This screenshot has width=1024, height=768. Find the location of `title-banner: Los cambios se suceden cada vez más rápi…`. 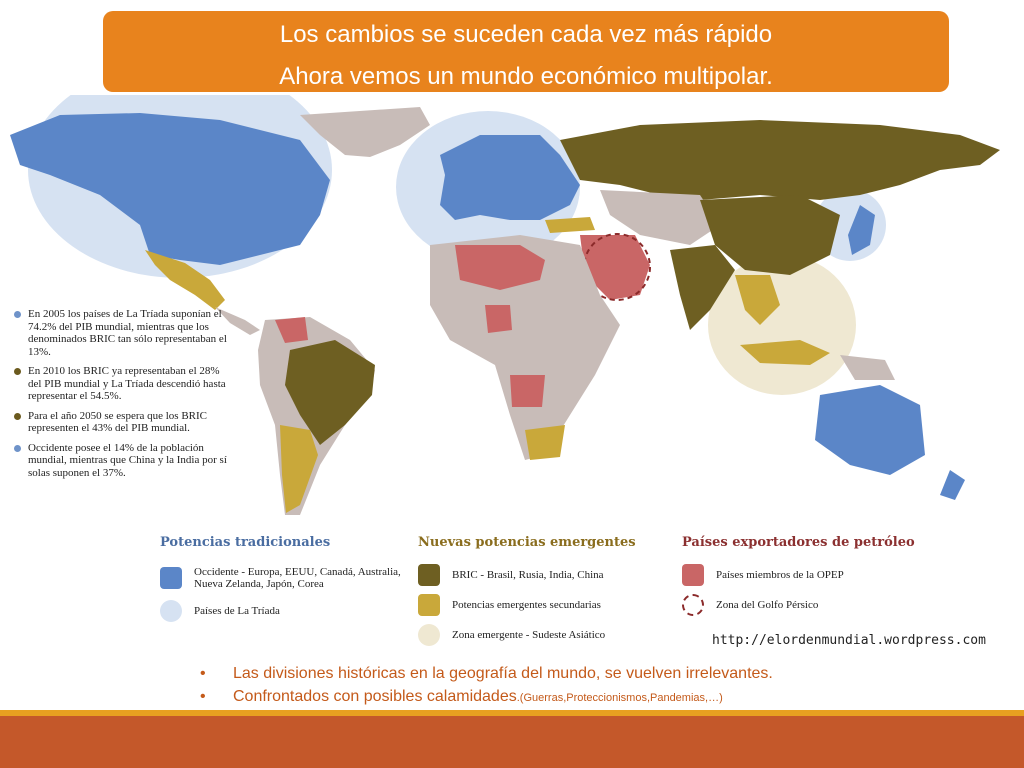

title-banner: Los cambios se suceden cada vez más rápi… is located at coordinates (526, 51).